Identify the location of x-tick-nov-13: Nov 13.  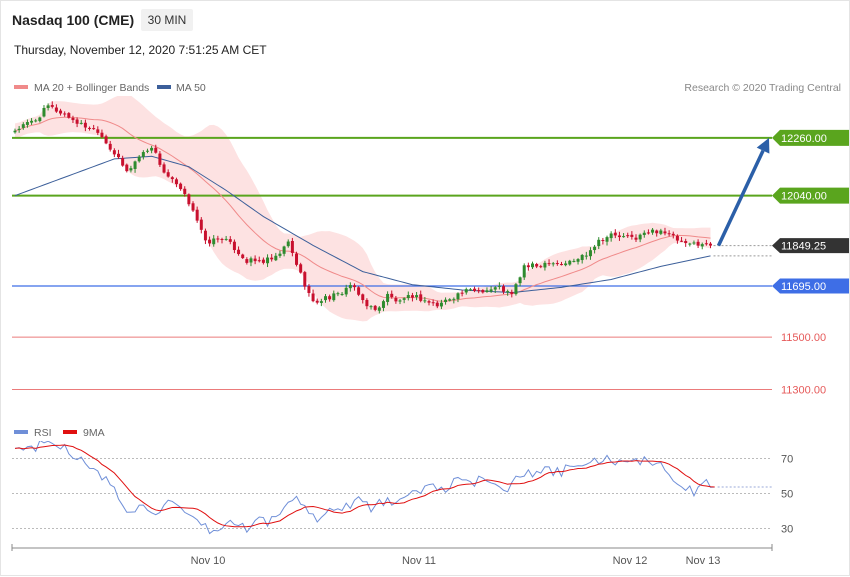
(703, 561).